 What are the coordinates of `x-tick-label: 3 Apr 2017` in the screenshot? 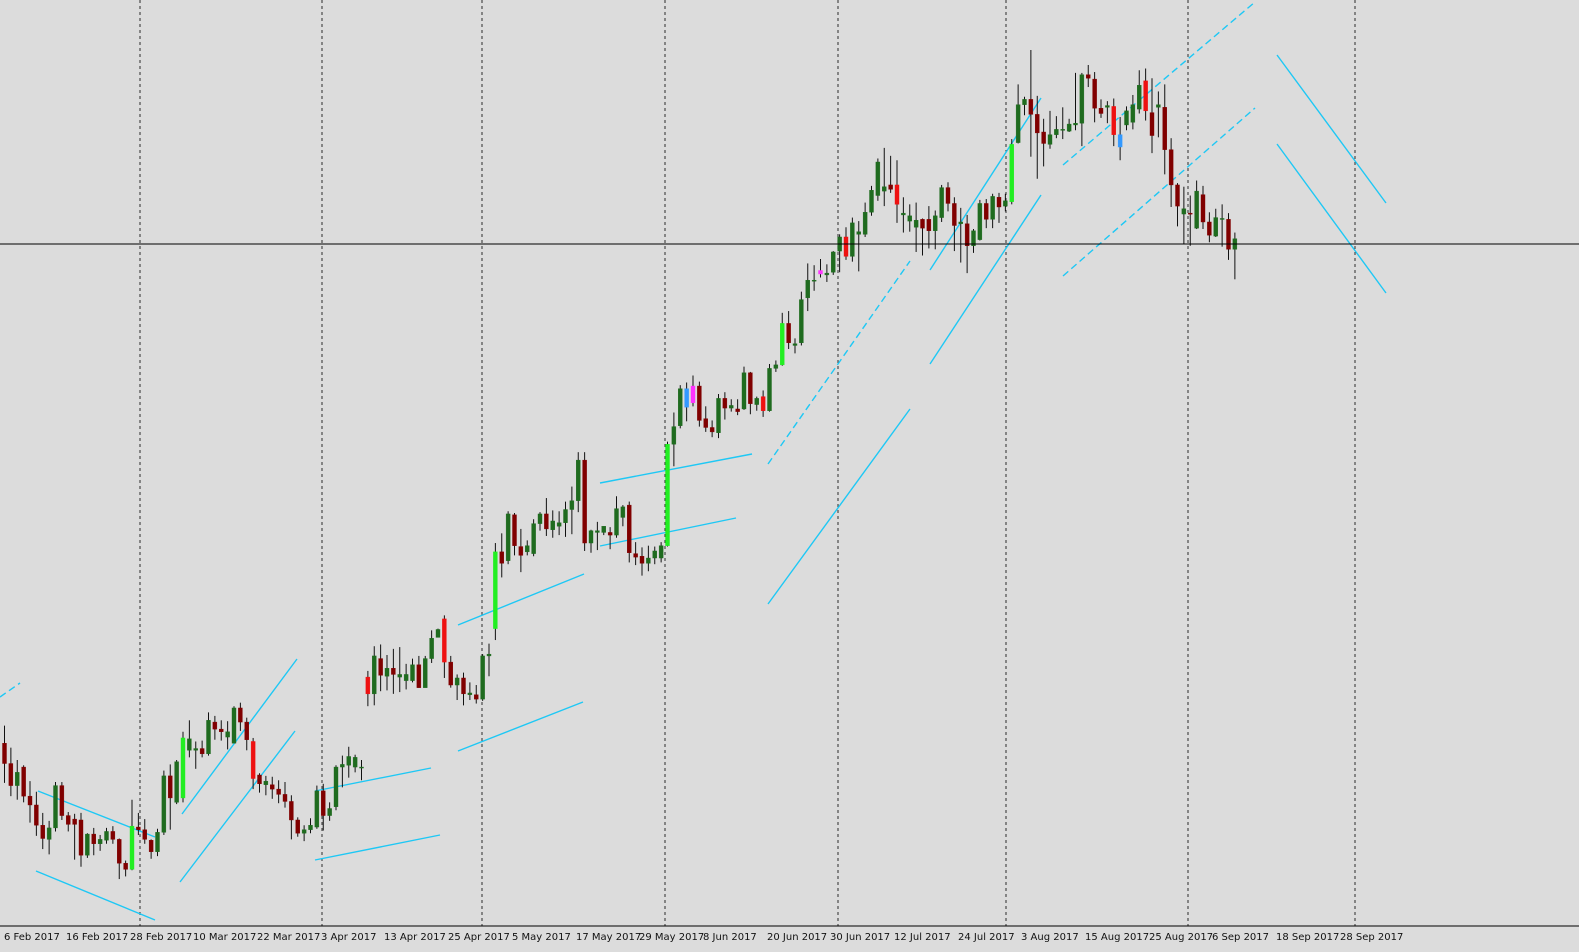 It's located at (348, 937).